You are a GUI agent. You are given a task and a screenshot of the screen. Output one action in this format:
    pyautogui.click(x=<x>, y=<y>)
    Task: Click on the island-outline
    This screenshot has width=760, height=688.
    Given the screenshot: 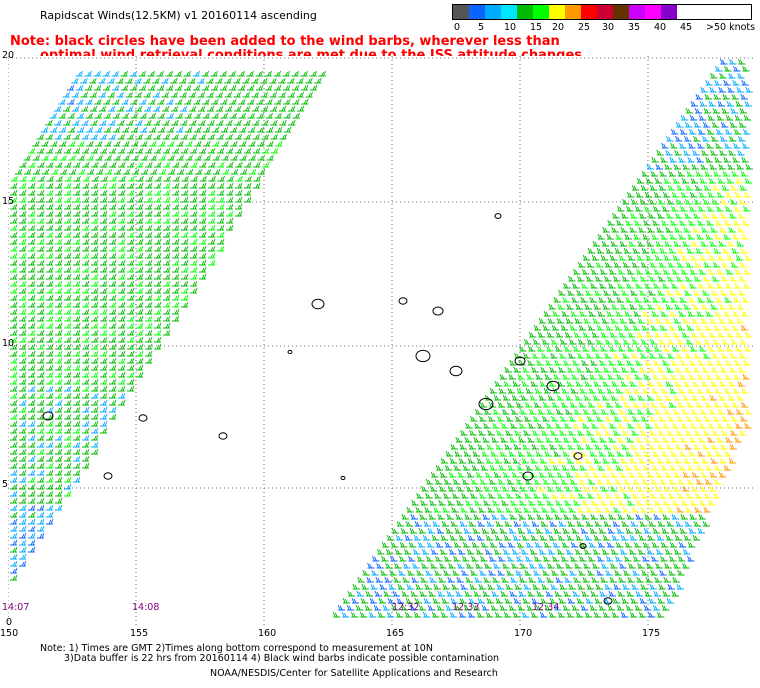 What is the action you would take?
    pyautogui.click(x=486, y=404)
    